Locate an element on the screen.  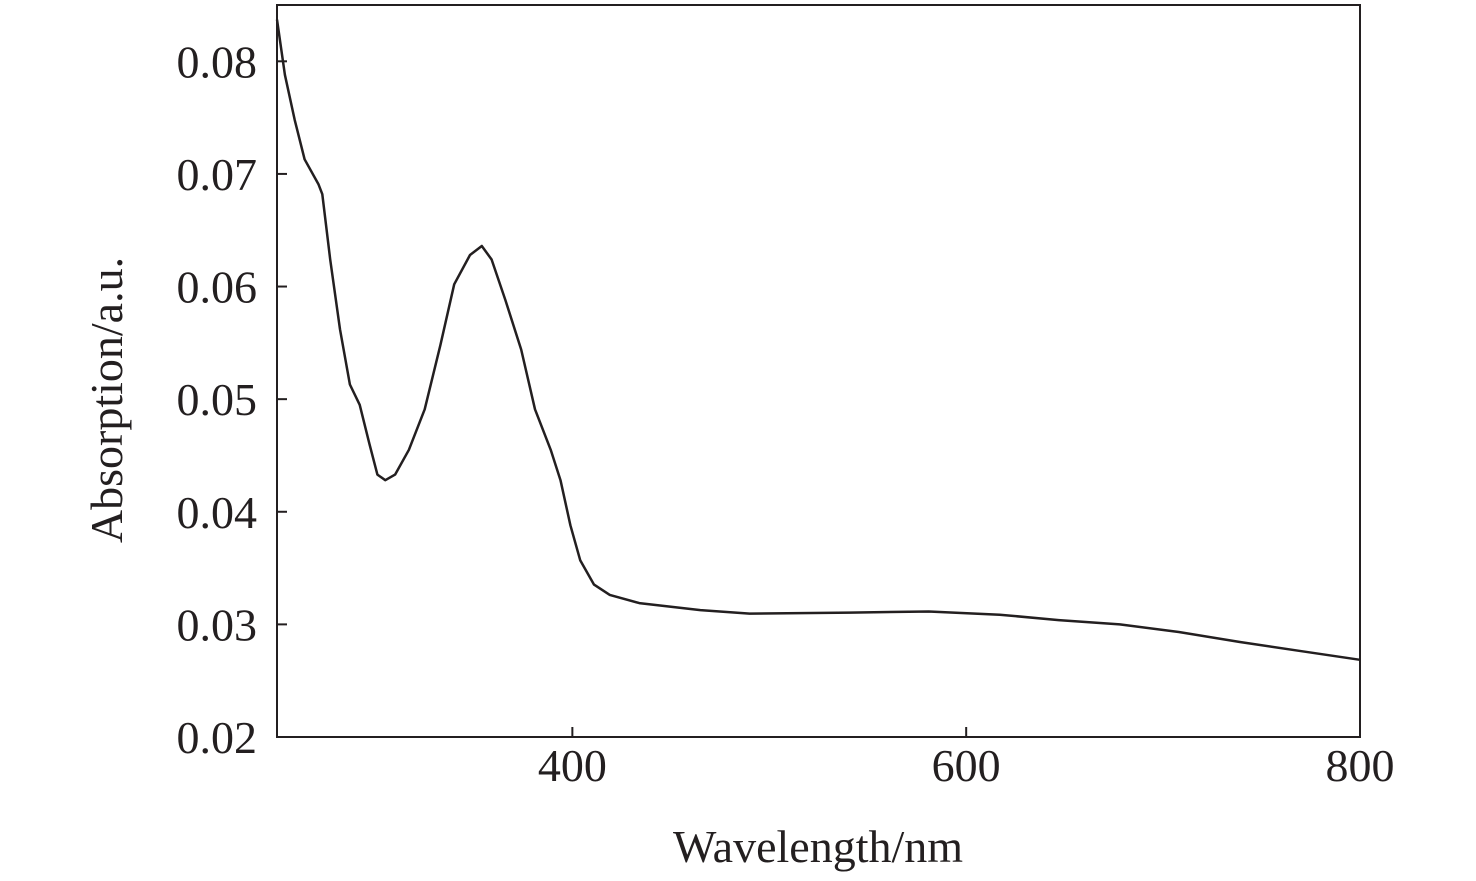
x-axis-label: Wavelength/nm is located at coordinates (818, 846).